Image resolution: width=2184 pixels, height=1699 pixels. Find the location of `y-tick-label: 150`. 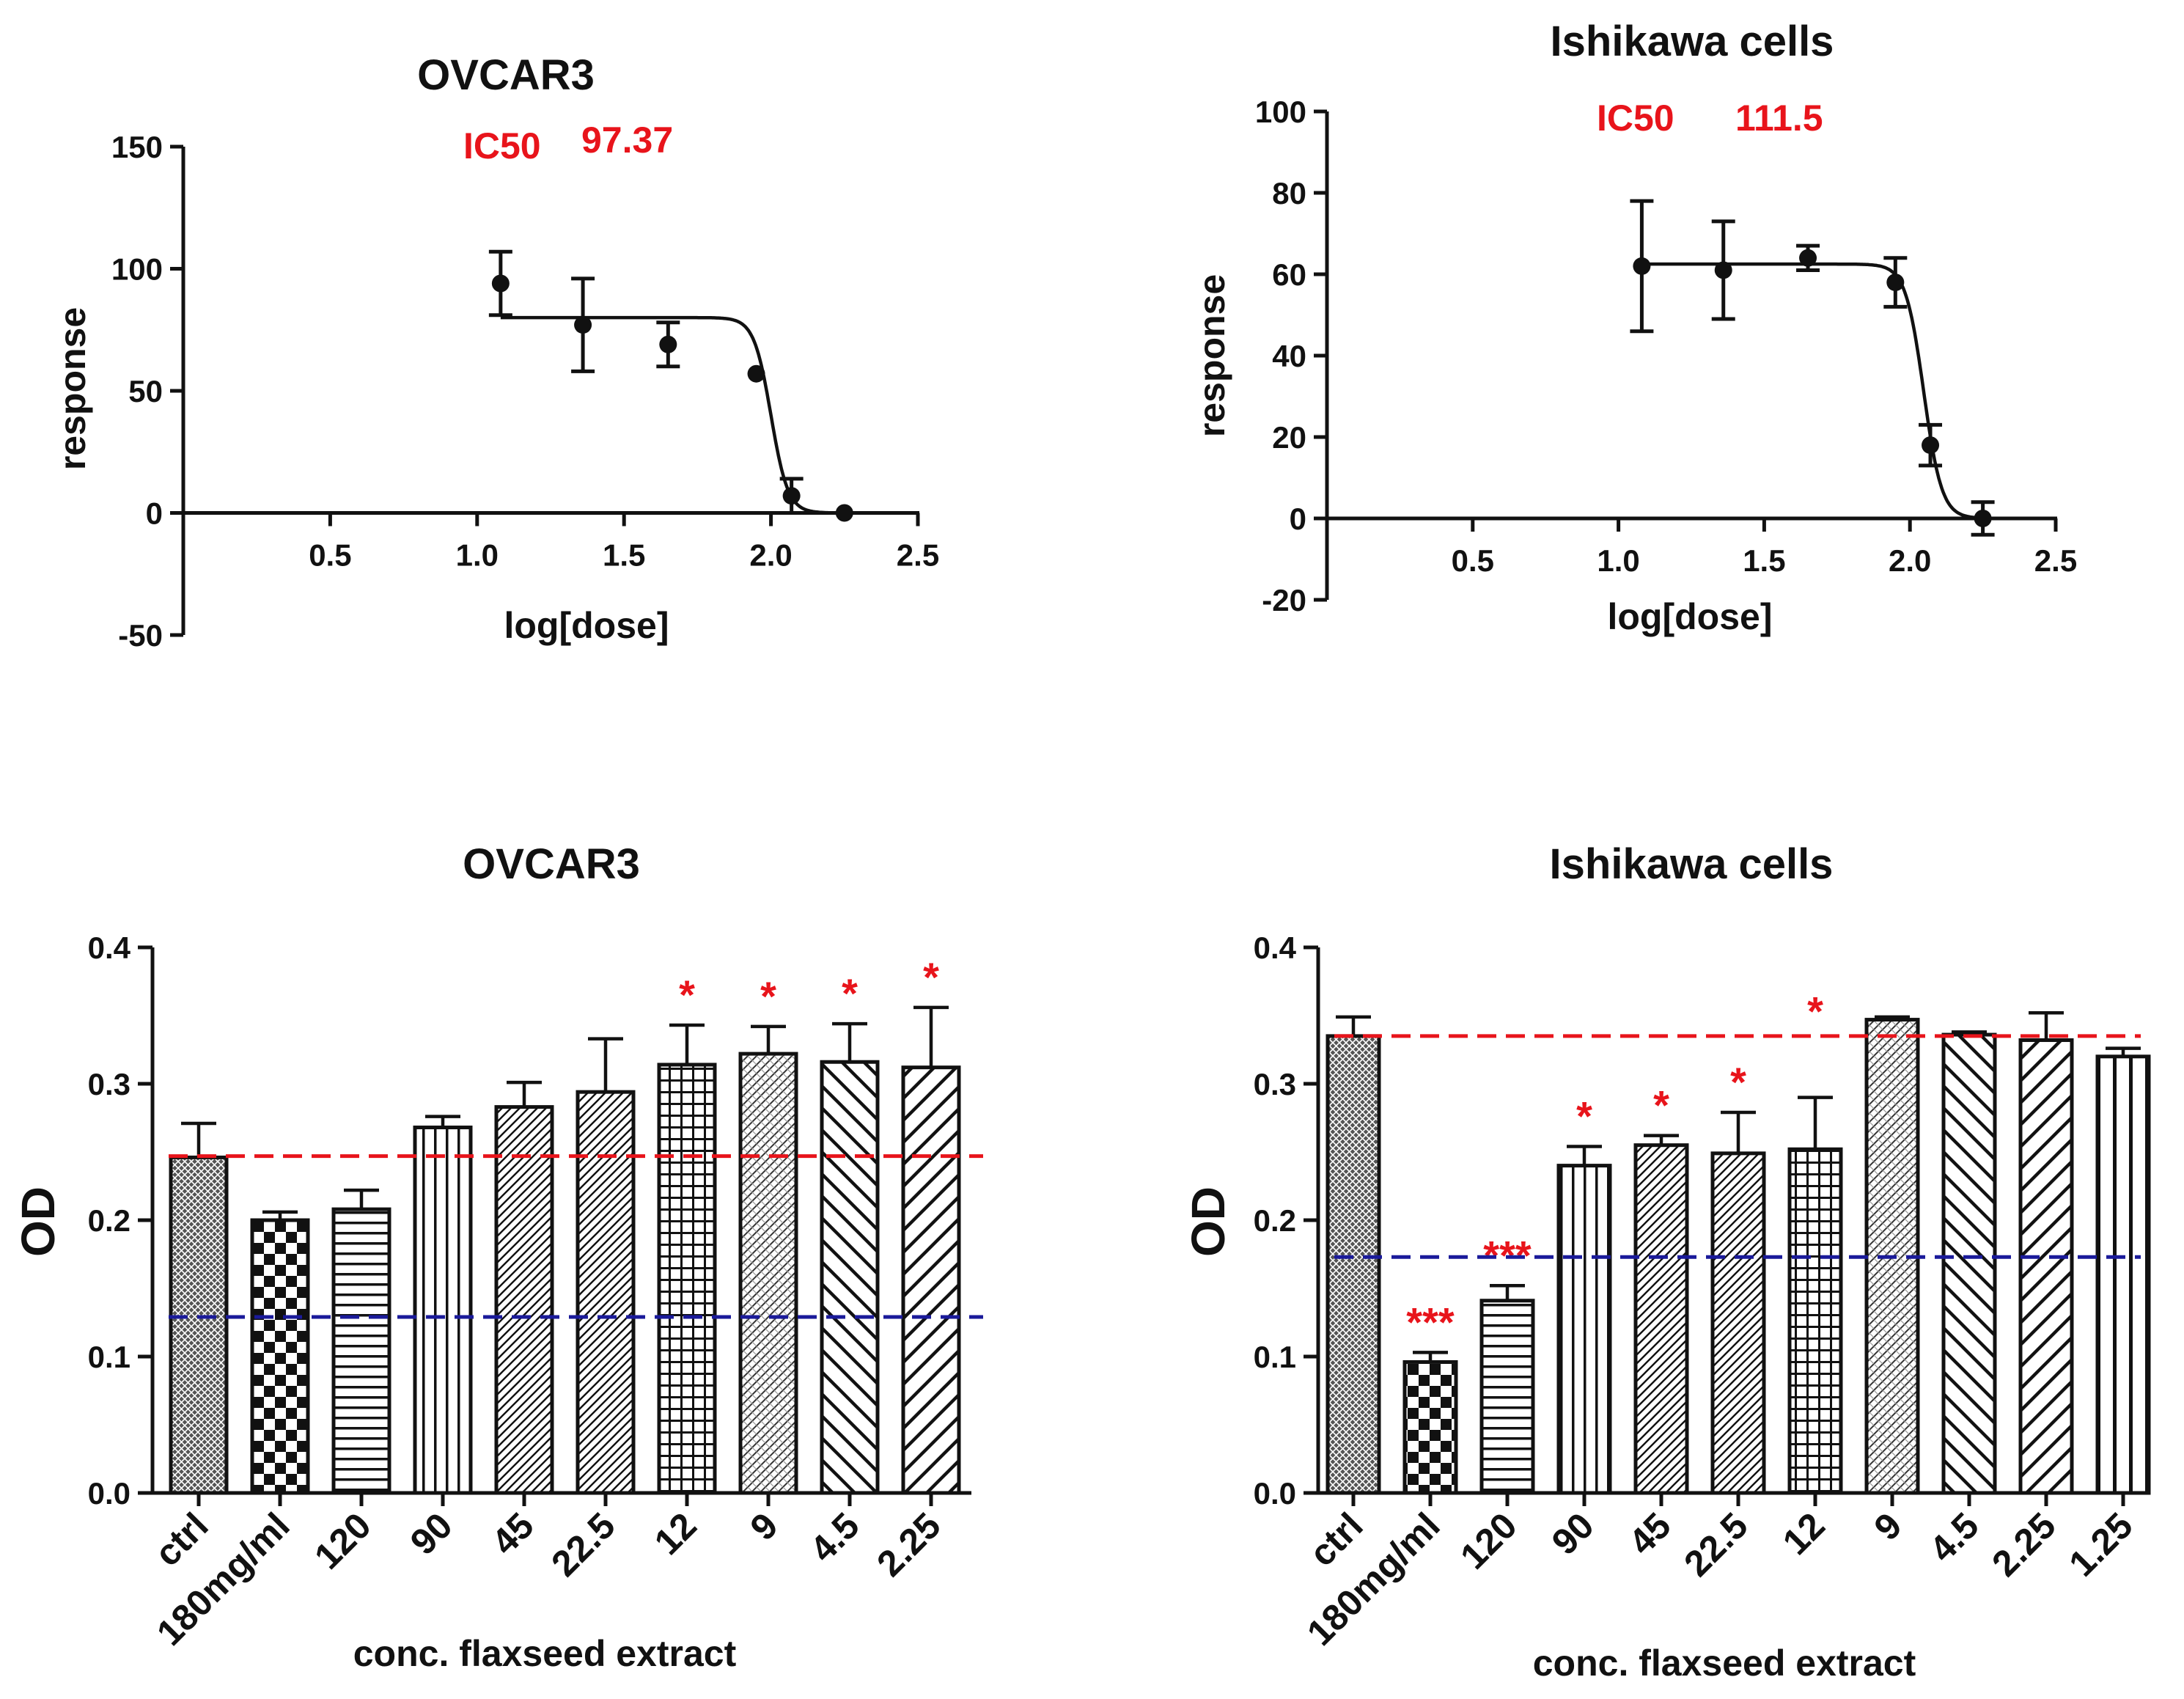

y-tick-label: 150 is located at coordinates (137, 147).